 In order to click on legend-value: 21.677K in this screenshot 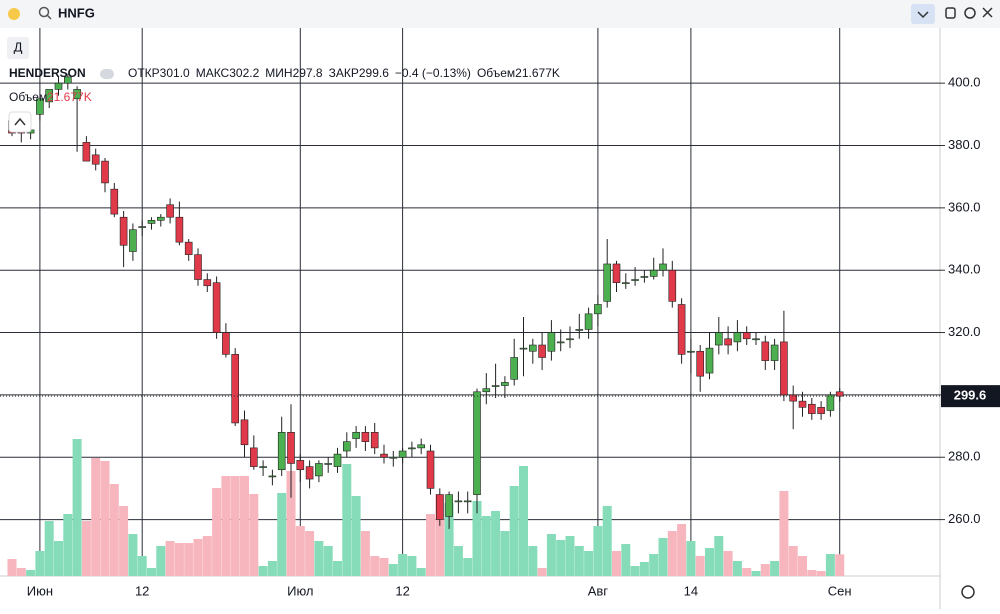, I will do `click(537, 73)`.